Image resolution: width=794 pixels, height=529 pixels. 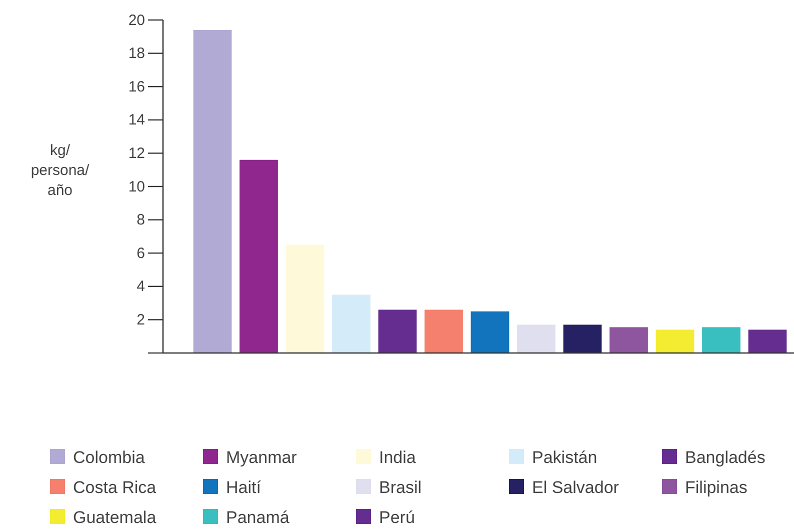 I want to click on legend-label: El Salvador, so click(x=576, y=487).